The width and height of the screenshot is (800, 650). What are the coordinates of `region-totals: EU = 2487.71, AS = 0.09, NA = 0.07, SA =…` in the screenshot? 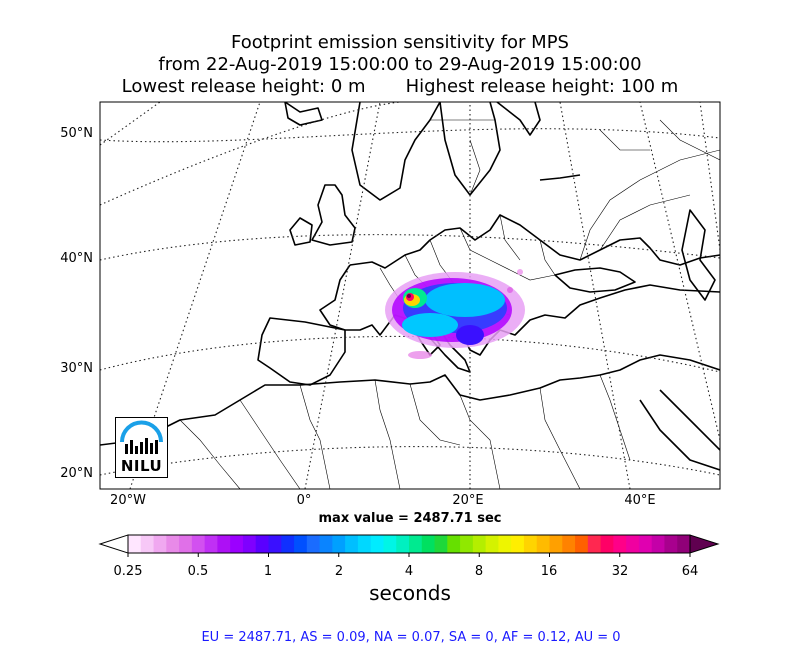 It's located at (411, 637).